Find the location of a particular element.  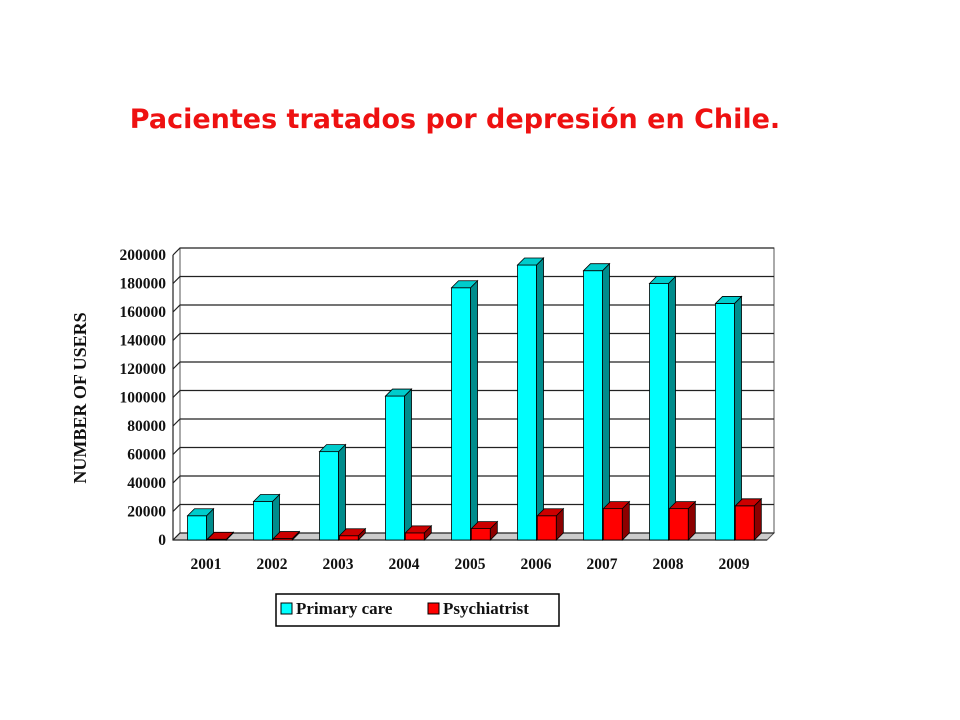

bar-psychiatrist-2009 is located at coordinates (748, 519).